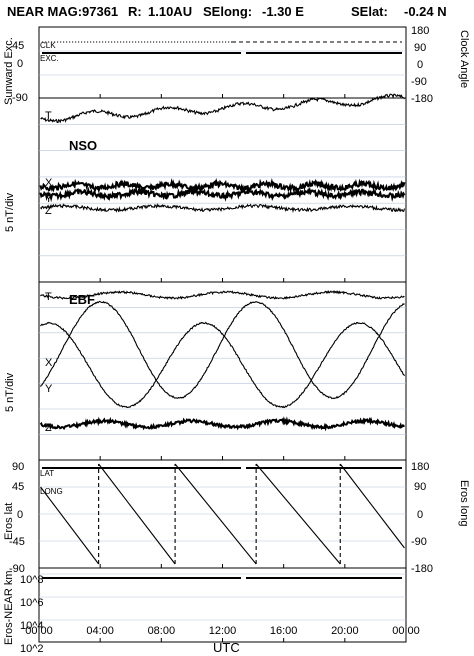 The width and height of the screenshot is (474, 656). I want to click on ebf-label-y: Y, so click(49, 389).